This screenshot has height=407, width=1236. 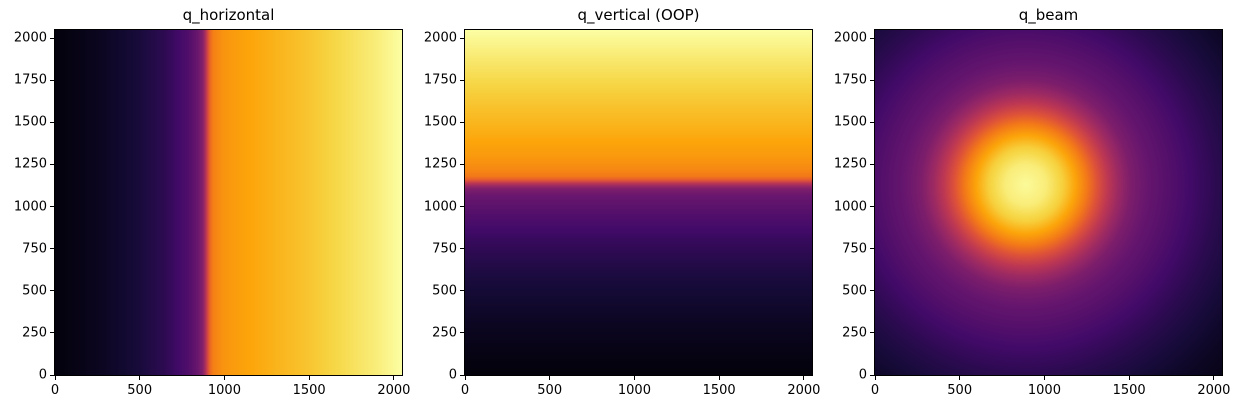 I want to click on subplot-title: q_beam, so click(x=1048, y=15).